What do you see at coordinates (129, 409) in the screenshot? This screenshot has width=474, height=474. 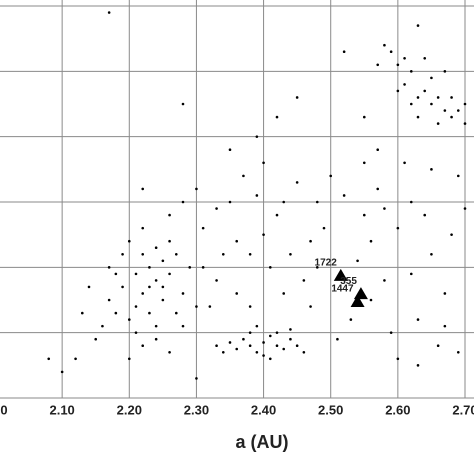 I see `x-tick-label: 2.20` at bounding box center [129, 409].